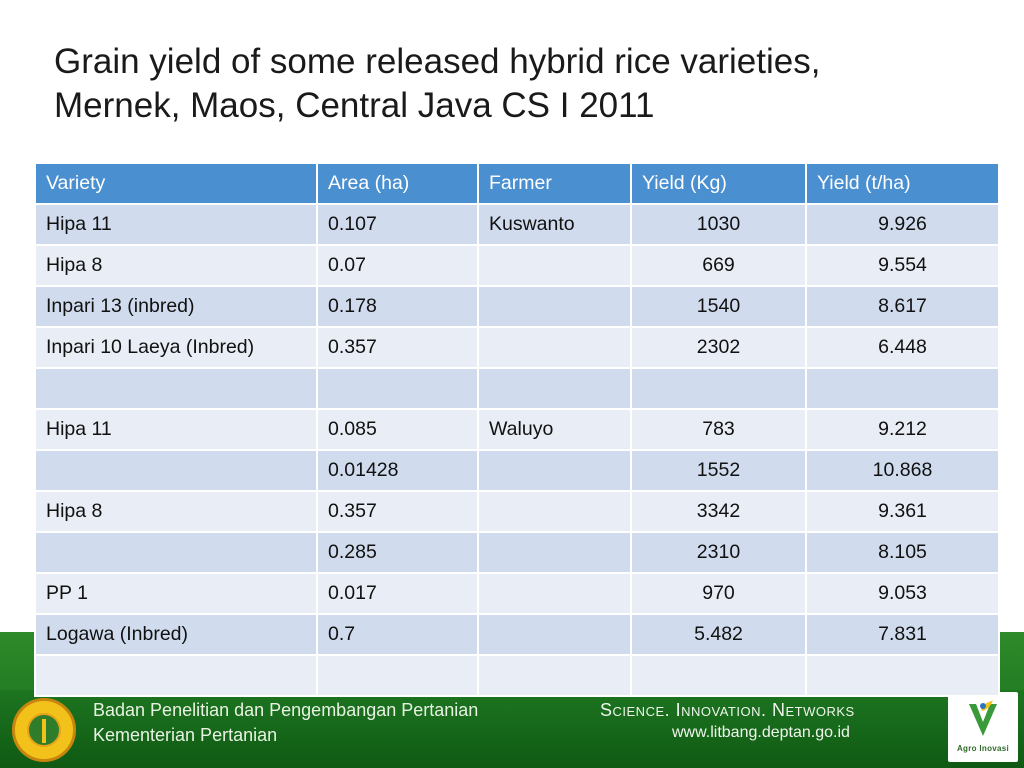  Describe the element at coordinates (902, 265) in the screenshot. I see `cell-yield-tha: 9.554` at that location.